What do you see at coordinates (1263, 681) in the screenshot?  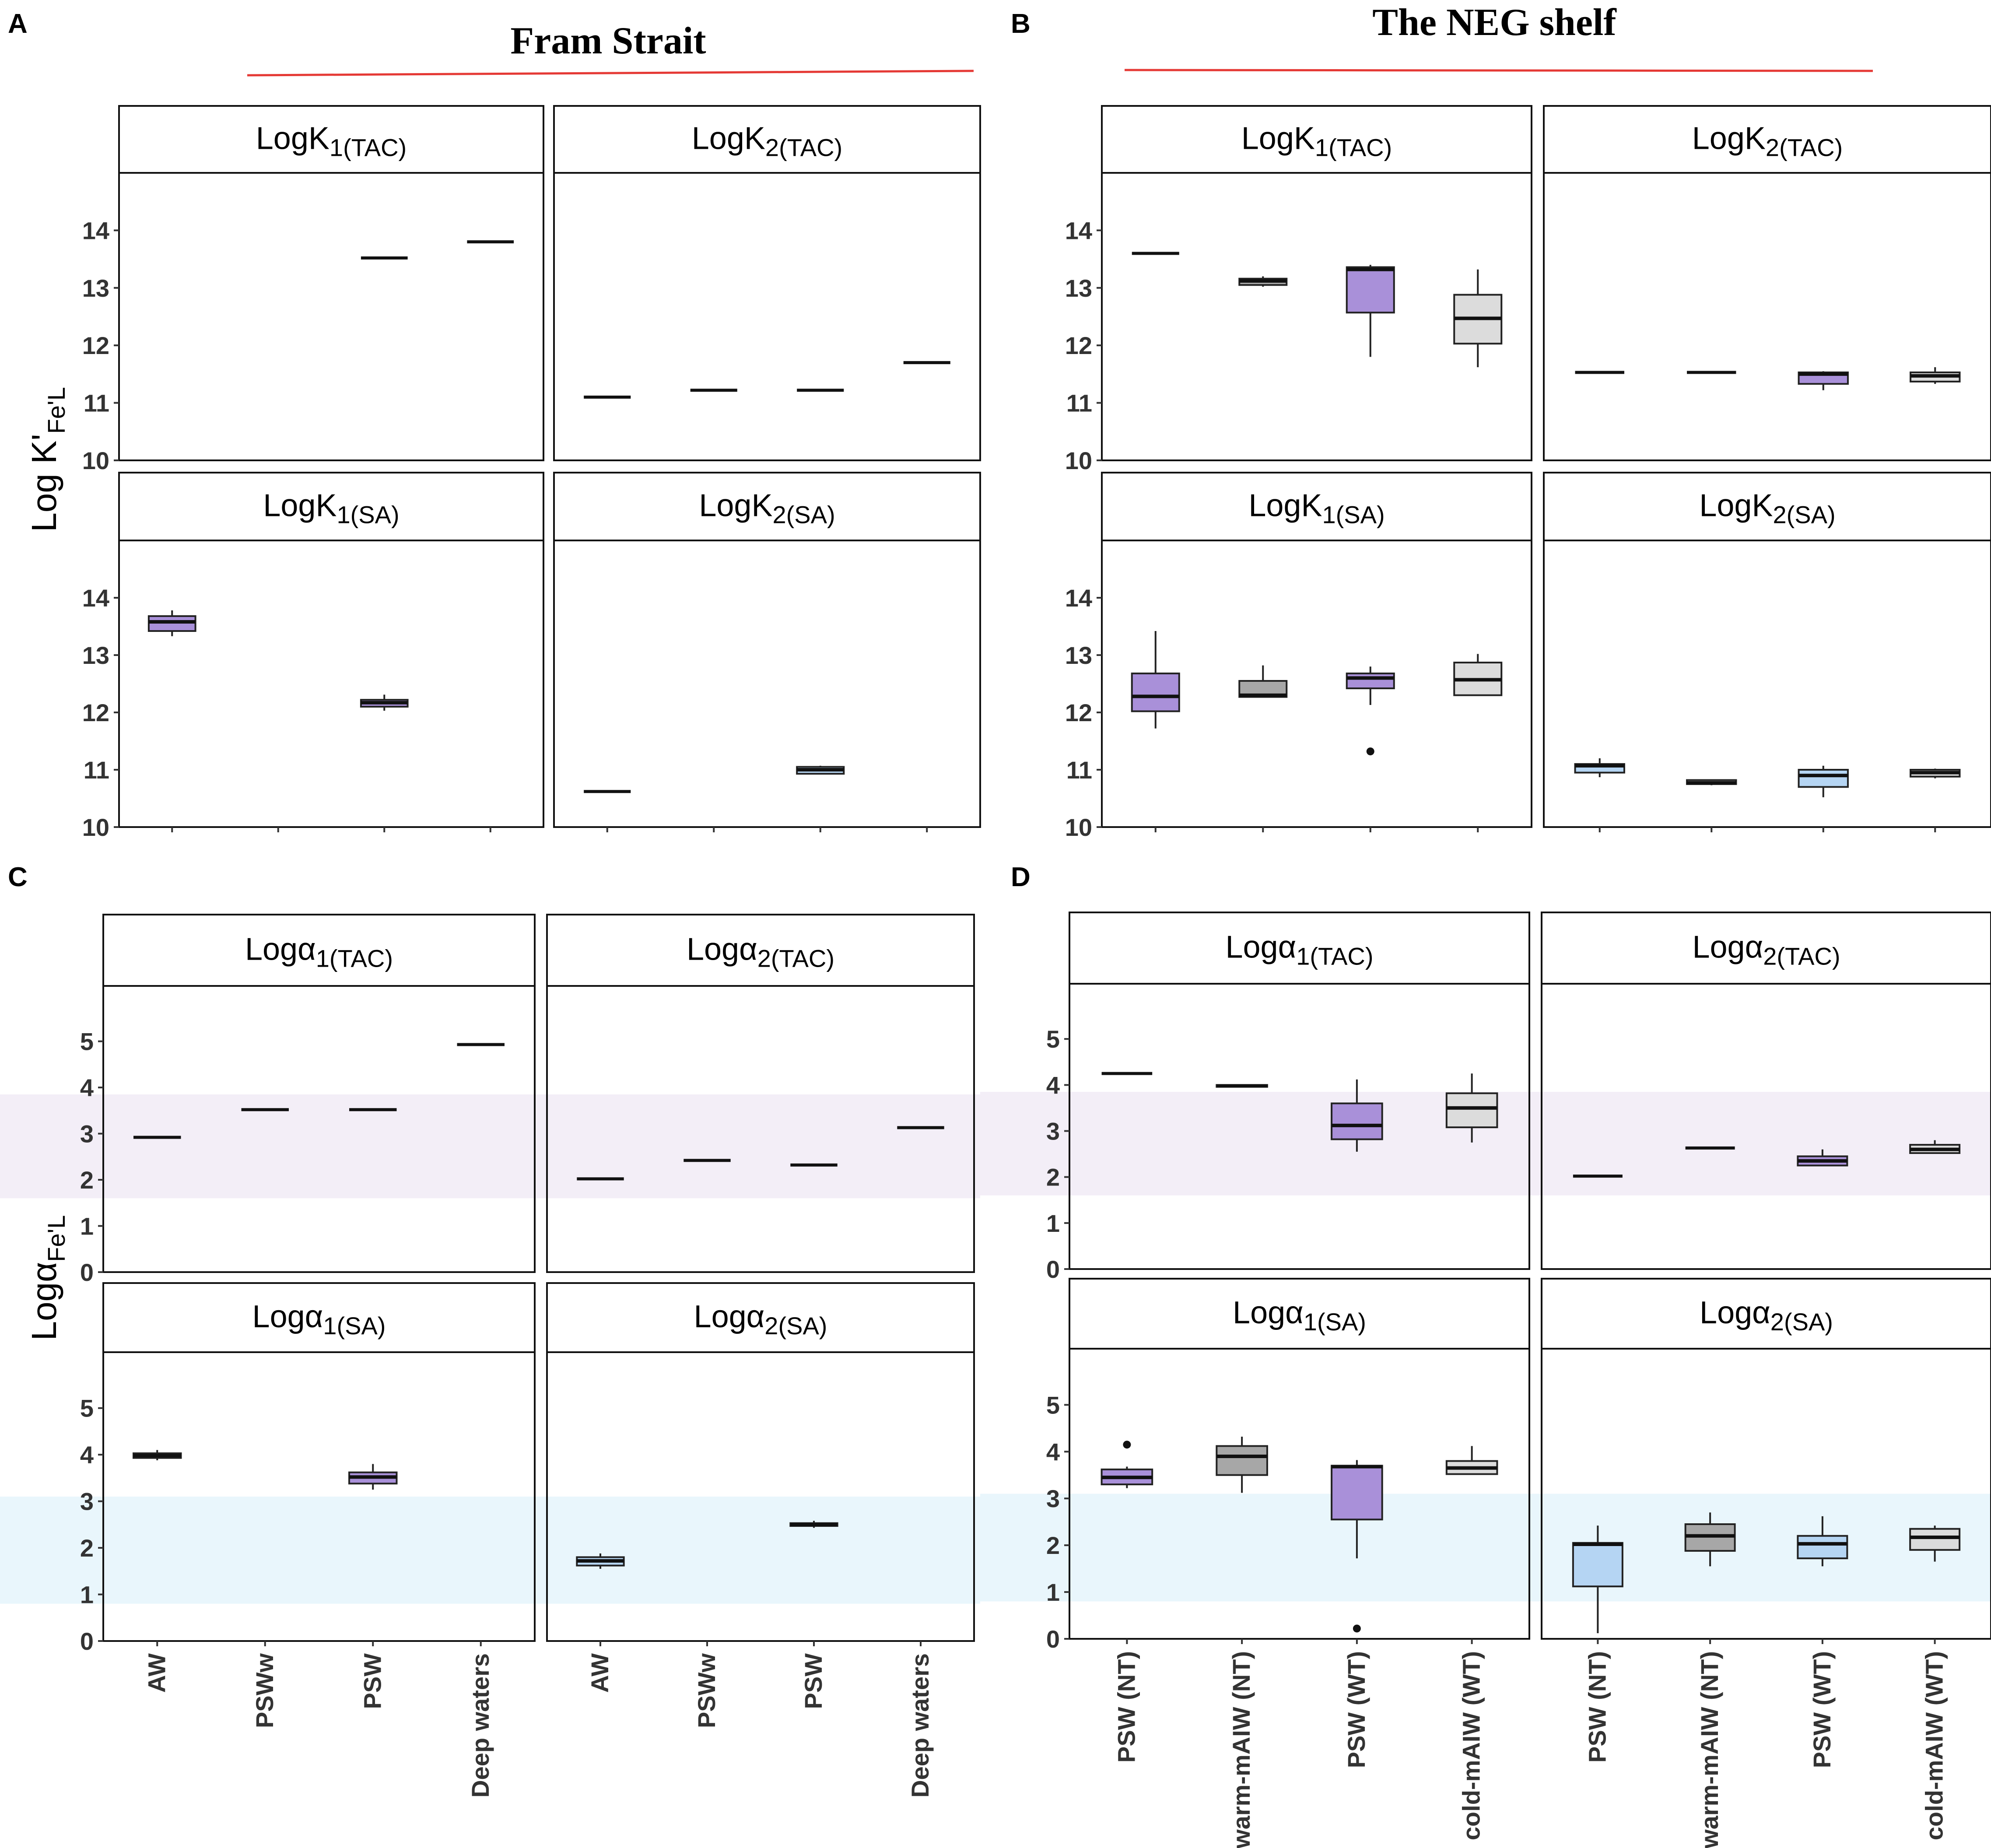 I see `box-warm-maiw-nt-` at bounding box center [1263, 681].